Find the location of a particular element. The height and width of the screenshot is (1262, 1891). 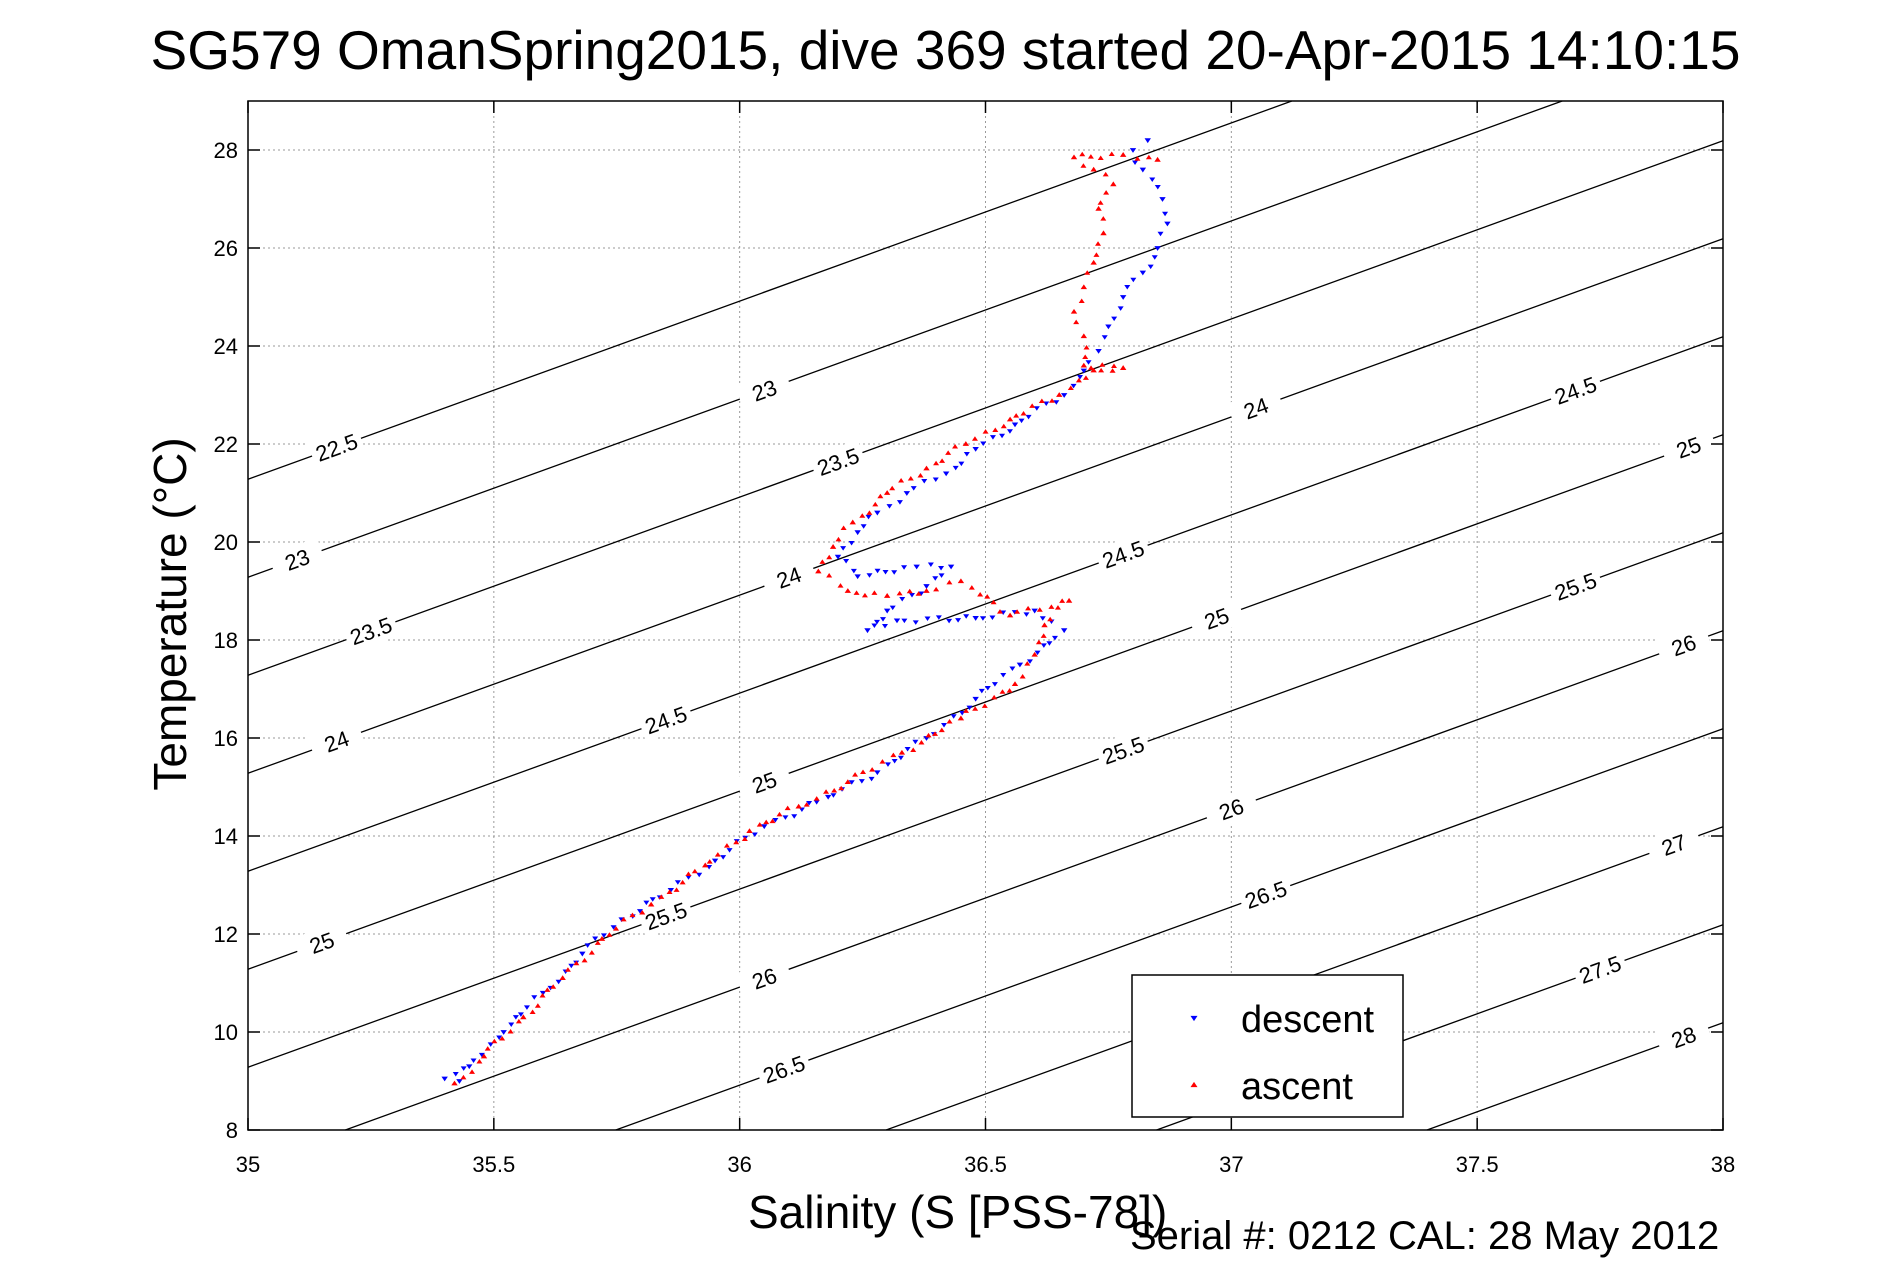

x-tick-label: 38 is located at coordinates (1723, 1164).